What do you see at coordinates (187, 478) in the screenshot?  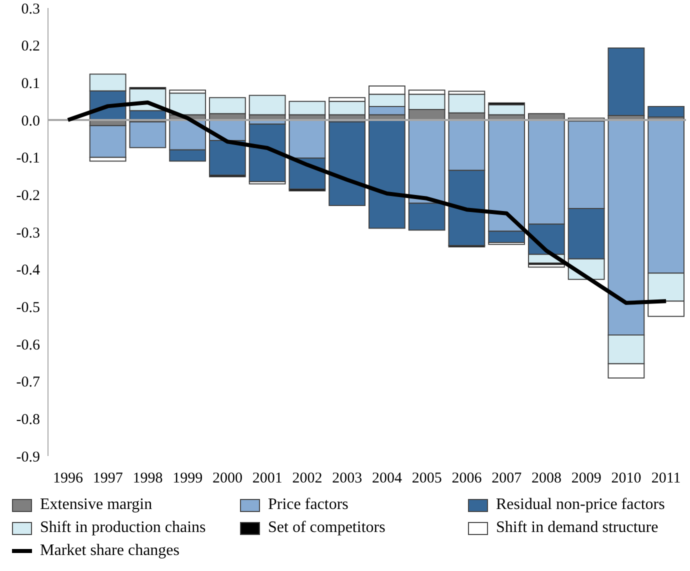 I see `x-tick-label: 1999` at bounding box center [187, 478].